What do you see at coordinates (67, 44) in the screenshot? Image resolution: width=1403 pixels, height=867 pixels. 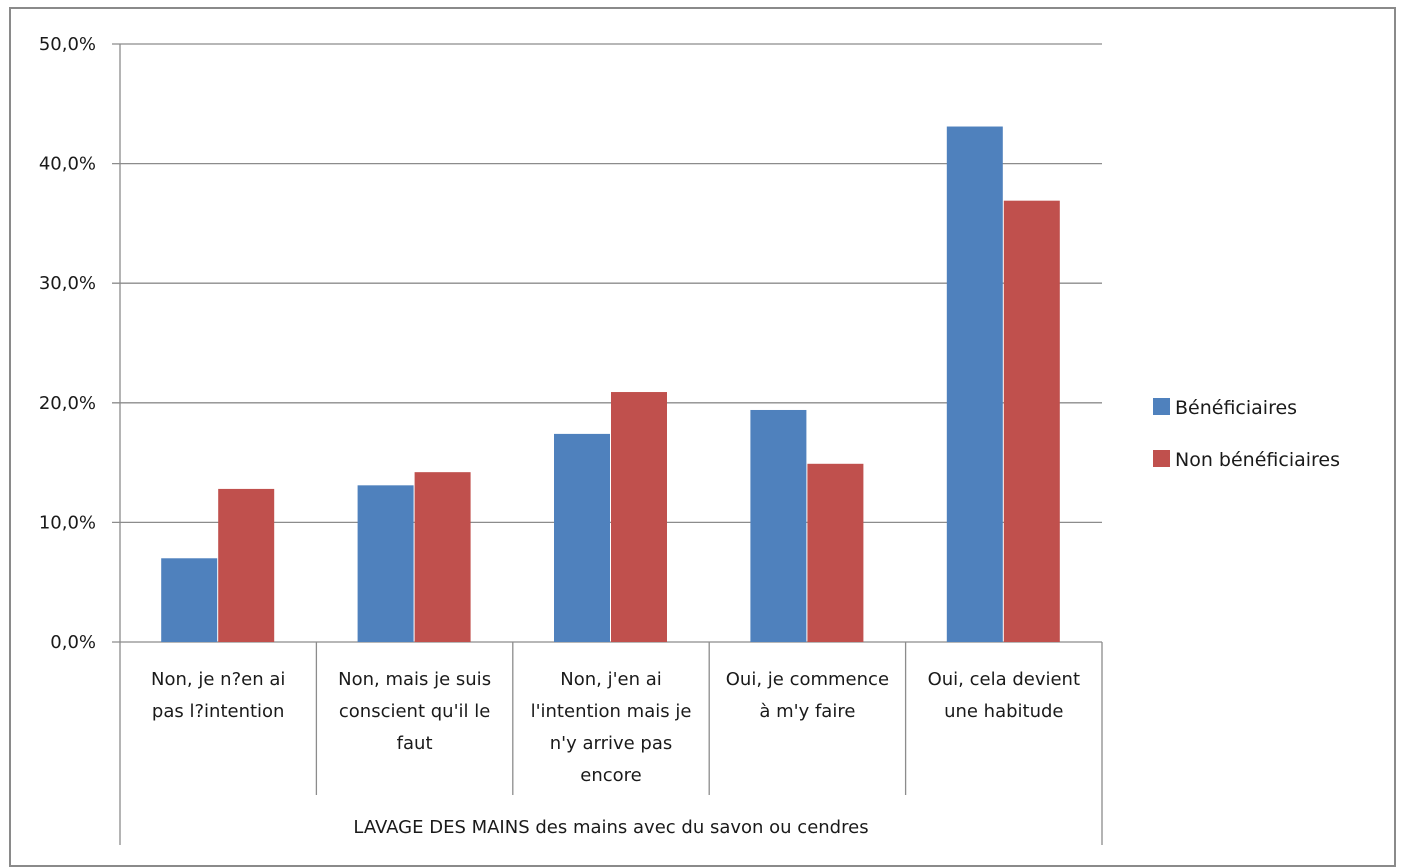 I see `y-tick-label: 50,0%` at bounding box center [67, 44].